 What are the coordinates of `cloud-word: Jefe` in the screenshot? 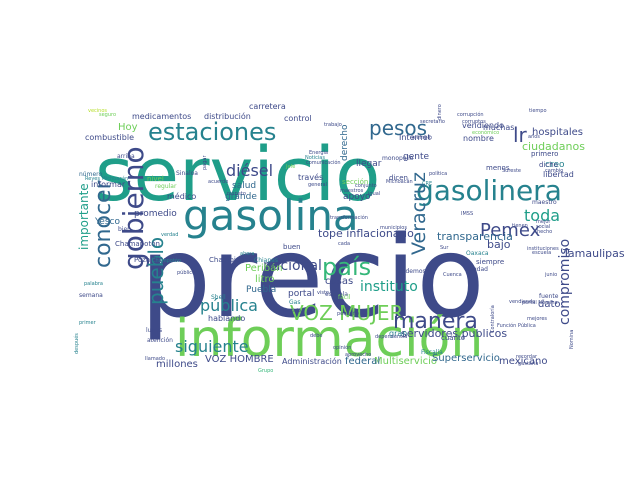 It's located at (290, 167).